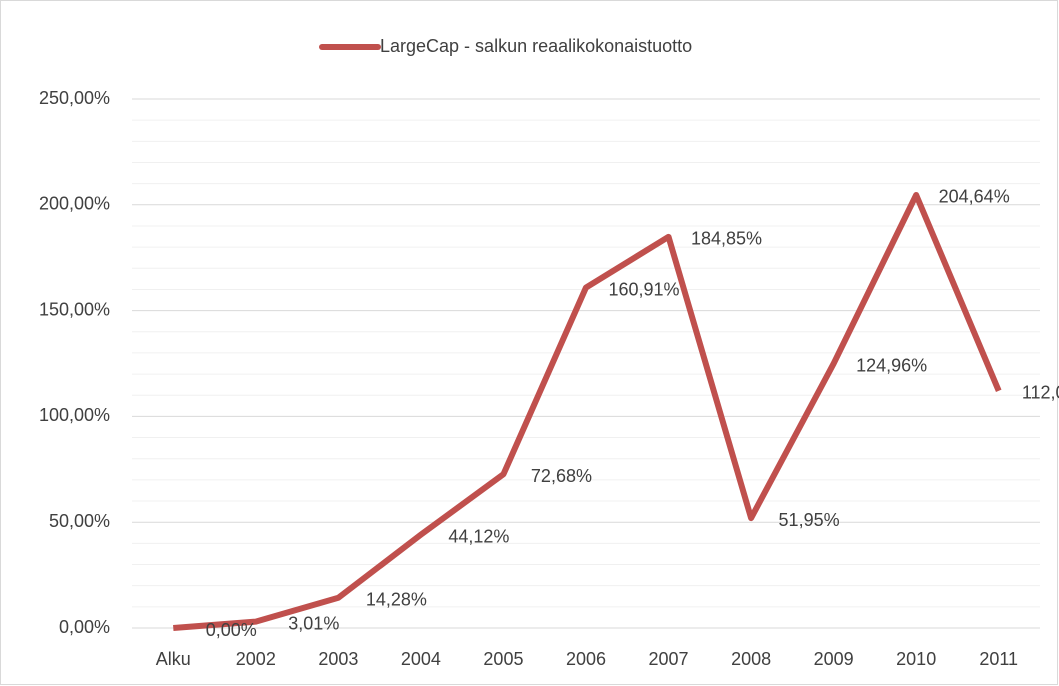  I want to click on x-tick-label: 2003, so click(338, 659).